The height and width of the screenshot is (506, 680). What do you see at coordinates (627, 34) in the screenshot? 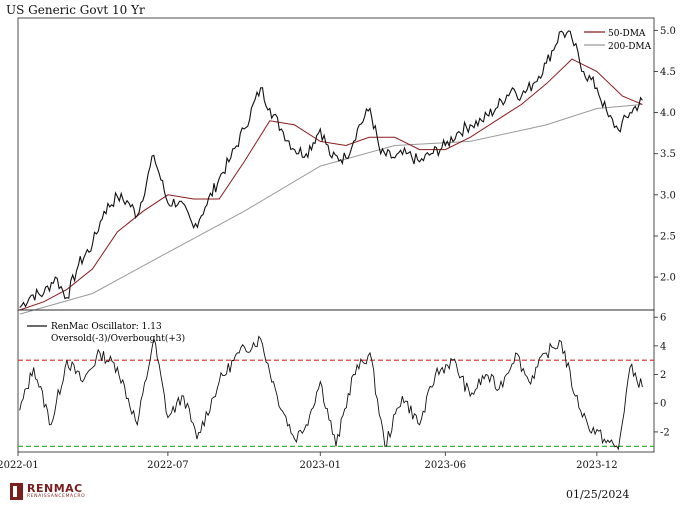
I see `legend-label-50dma: 50-DMA` at bounding box center [627, 34].